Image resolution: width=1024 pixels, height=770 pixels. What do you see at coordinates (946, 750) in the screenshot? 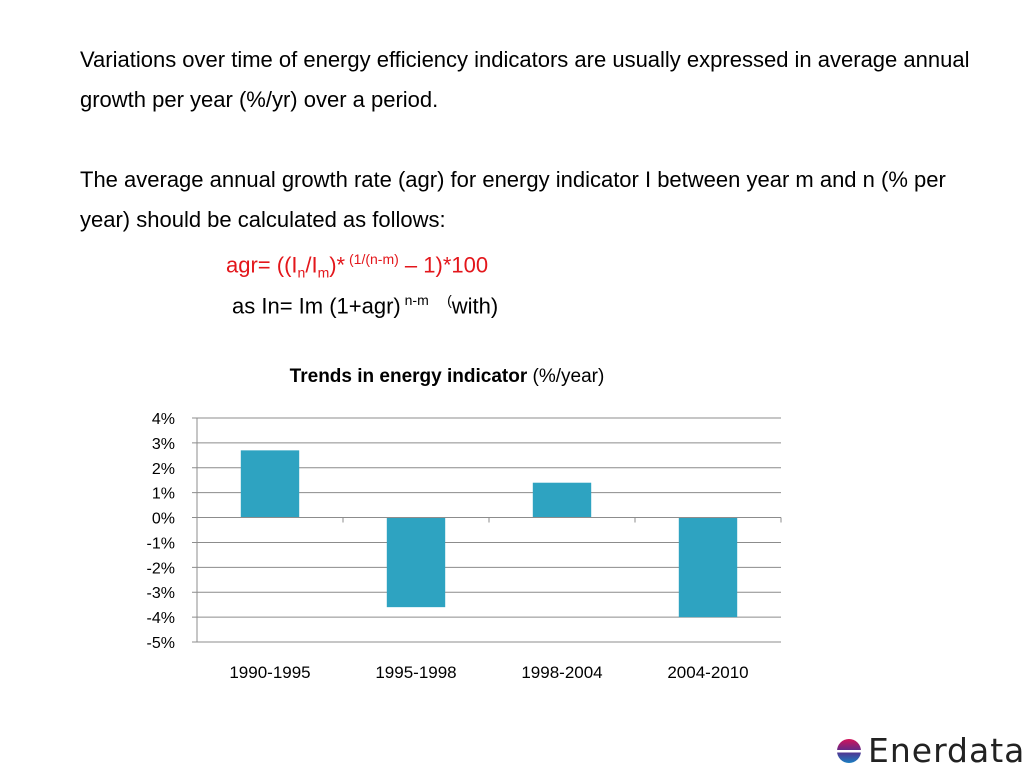
I see `enerdata-logo-text: Enerdata` at bounding box center [946, 750].